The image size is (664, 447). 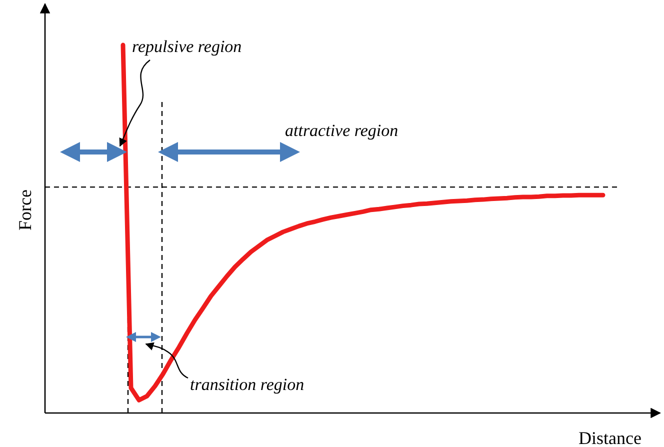 What do you see at coordinates (187, 46) in the screenshot?
I see `annotation: repulsive region` at bounding box center [187, 46].